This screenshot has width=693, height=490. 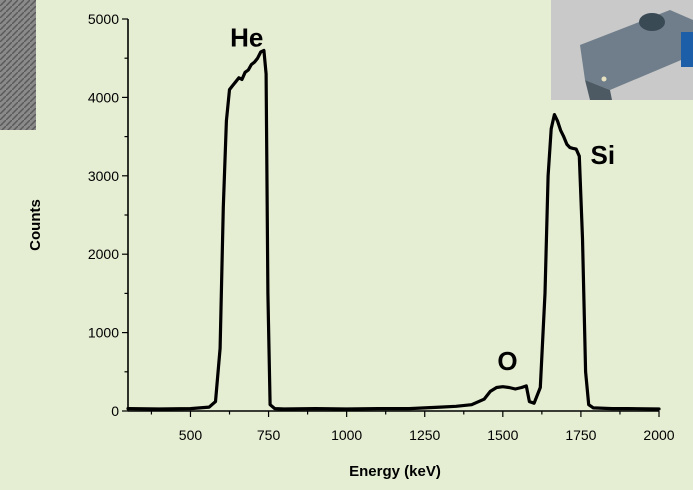 What do you see at coordinates (602, 155) in the screenshot?
I see `peak-label-si: Si` at bounding box center [602, 155].